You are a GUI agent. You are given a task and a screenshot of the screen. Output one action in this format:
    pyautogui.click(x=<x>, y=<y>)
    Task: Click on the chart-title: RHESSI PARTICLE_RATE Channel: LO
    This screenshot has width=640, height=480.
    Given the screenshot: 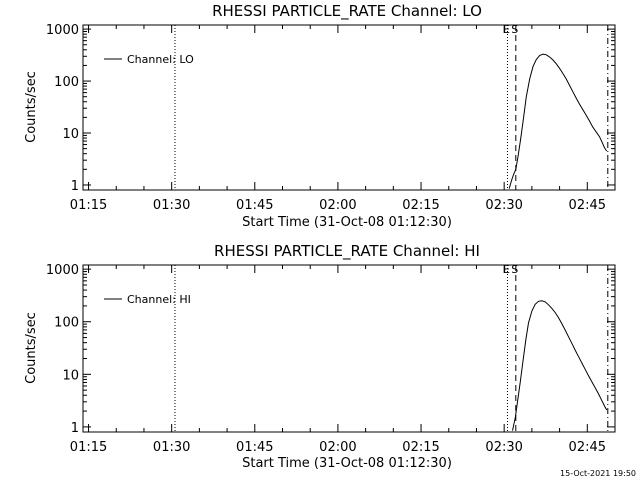 What is the action you would take?
    pyautogui.click(x=347, y=11)
    